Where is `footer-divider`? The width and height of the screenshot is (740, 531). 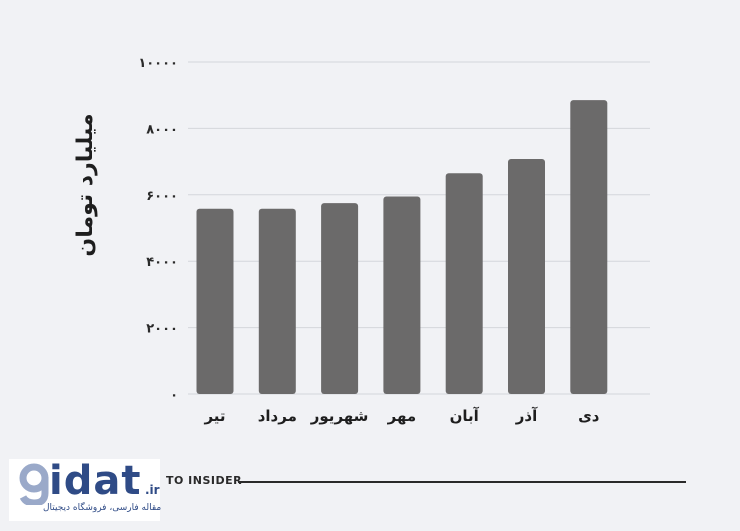 footer-divider is located at coordinates (462, 482).